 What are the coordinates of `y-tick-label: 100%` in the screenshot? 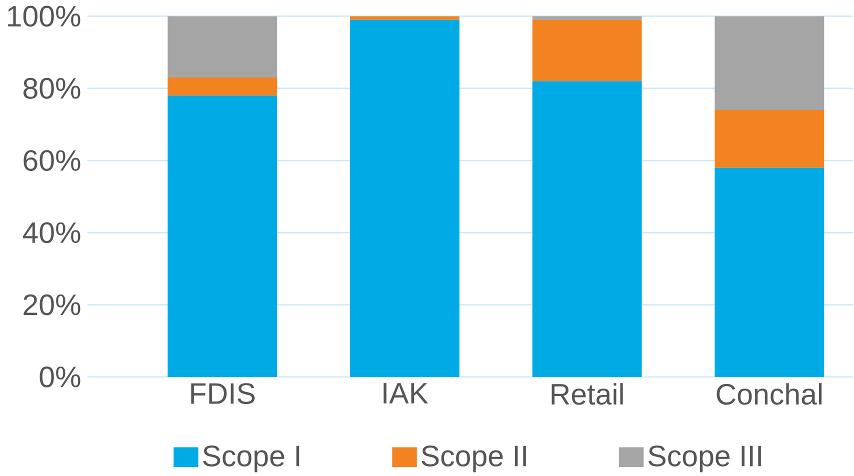 It's located at (44, 16).